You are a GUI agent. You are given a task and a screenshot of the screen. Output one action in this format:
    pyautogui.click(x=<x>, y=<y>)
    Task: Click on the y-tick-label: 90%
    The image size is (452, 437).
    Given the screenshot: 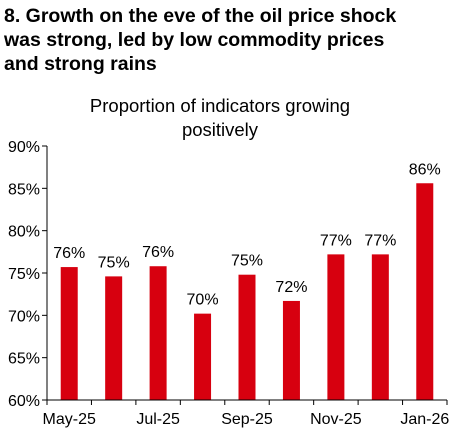 What is the action you would take?
    pyautogui.click(x=24, y=147)
    